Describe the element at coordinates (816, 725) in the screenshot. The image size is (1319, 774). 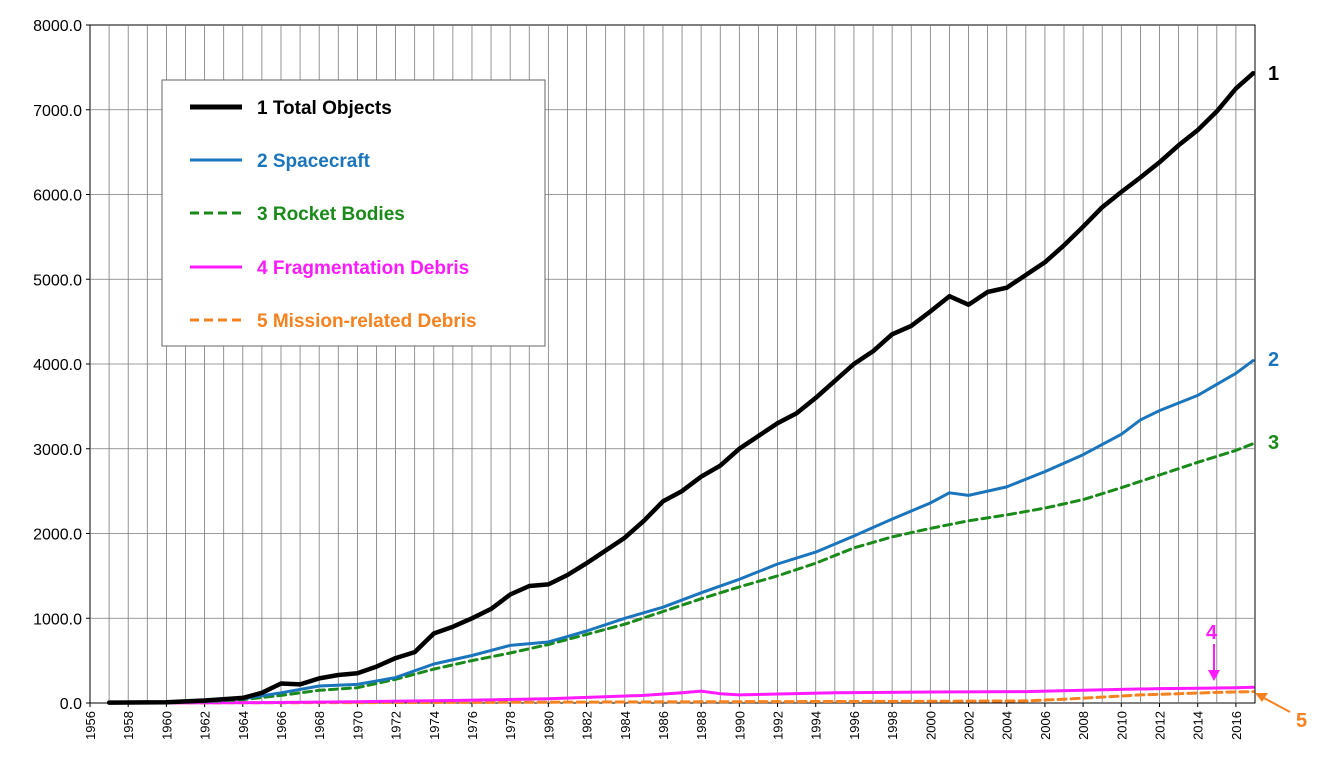
I see `x-tick-label: 1994` at that location.